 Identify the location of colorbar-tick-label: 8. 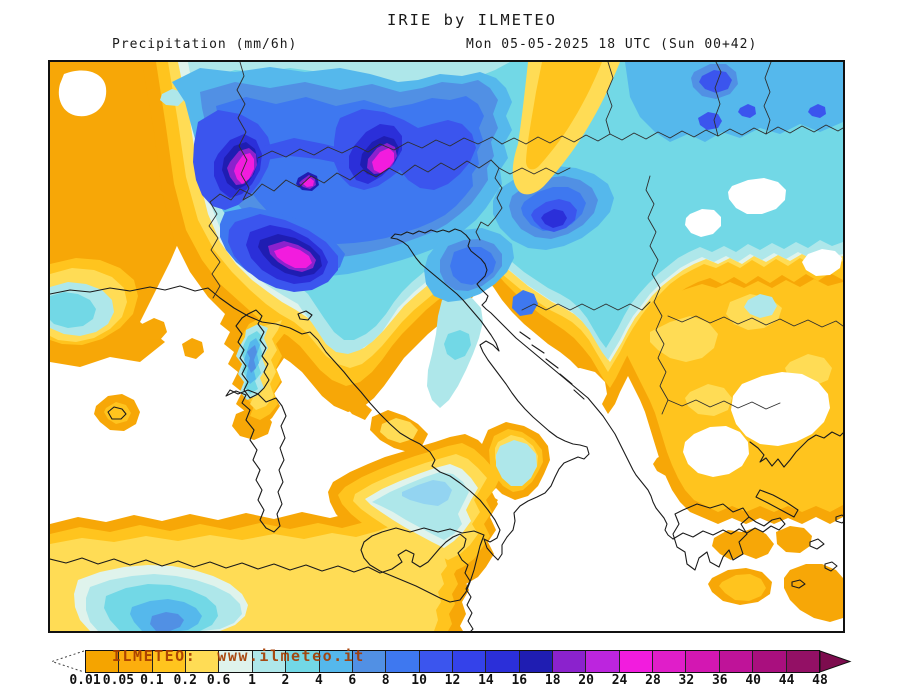
(385, 680).